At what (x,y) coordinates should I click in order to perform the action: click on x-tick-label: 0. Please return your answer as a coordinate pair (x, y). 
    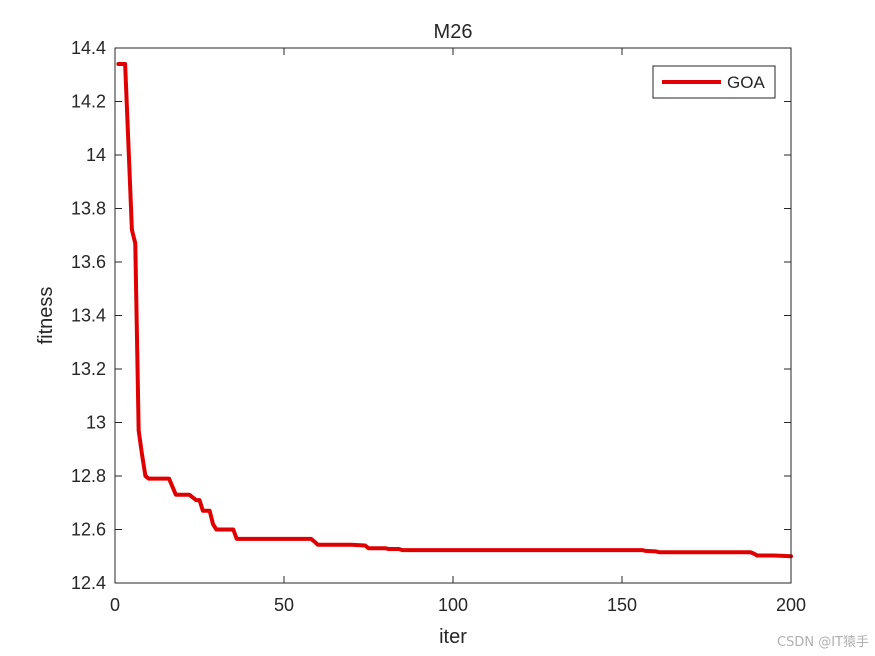
    Looking at the image, I should click on (115, 605).